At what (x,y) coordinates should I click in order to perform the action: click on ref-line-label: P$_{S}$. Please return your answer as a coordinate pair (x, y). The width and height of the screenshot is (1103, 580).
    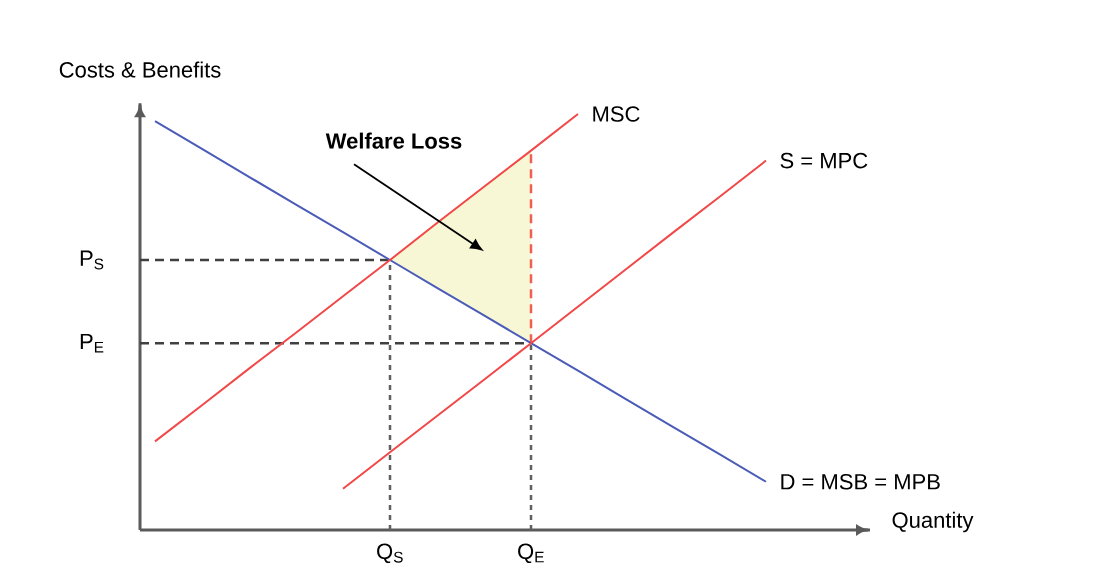
    Looking at the image, I should click on (92, 260).